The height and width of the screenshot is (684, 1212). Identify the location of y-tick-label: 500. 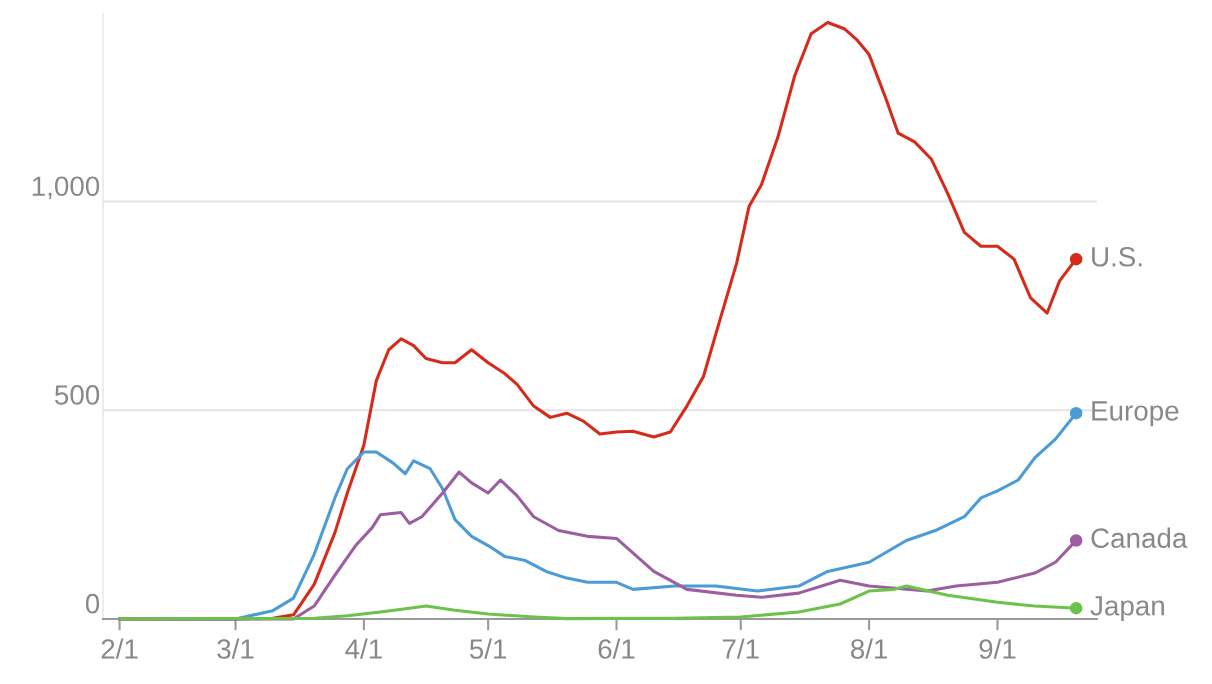
(77, 395).